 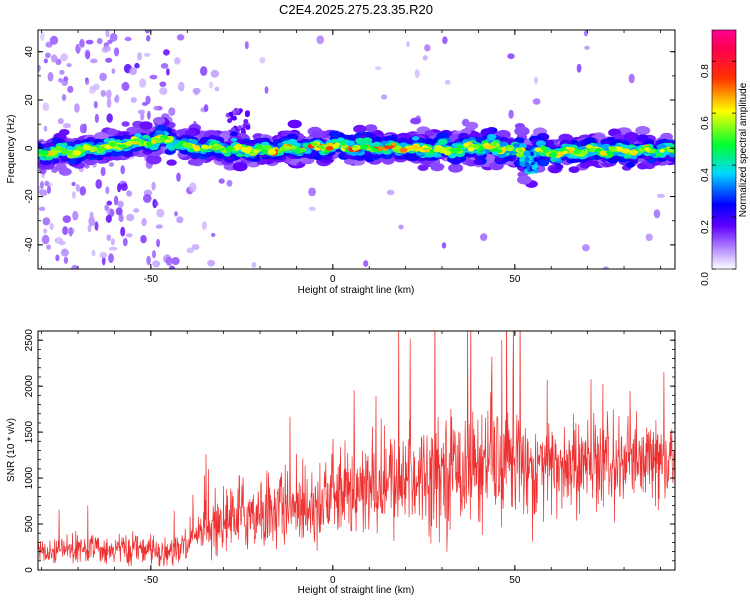 I want to click on colorbar-tick-label: 0.2, so click(x=705, y=227).